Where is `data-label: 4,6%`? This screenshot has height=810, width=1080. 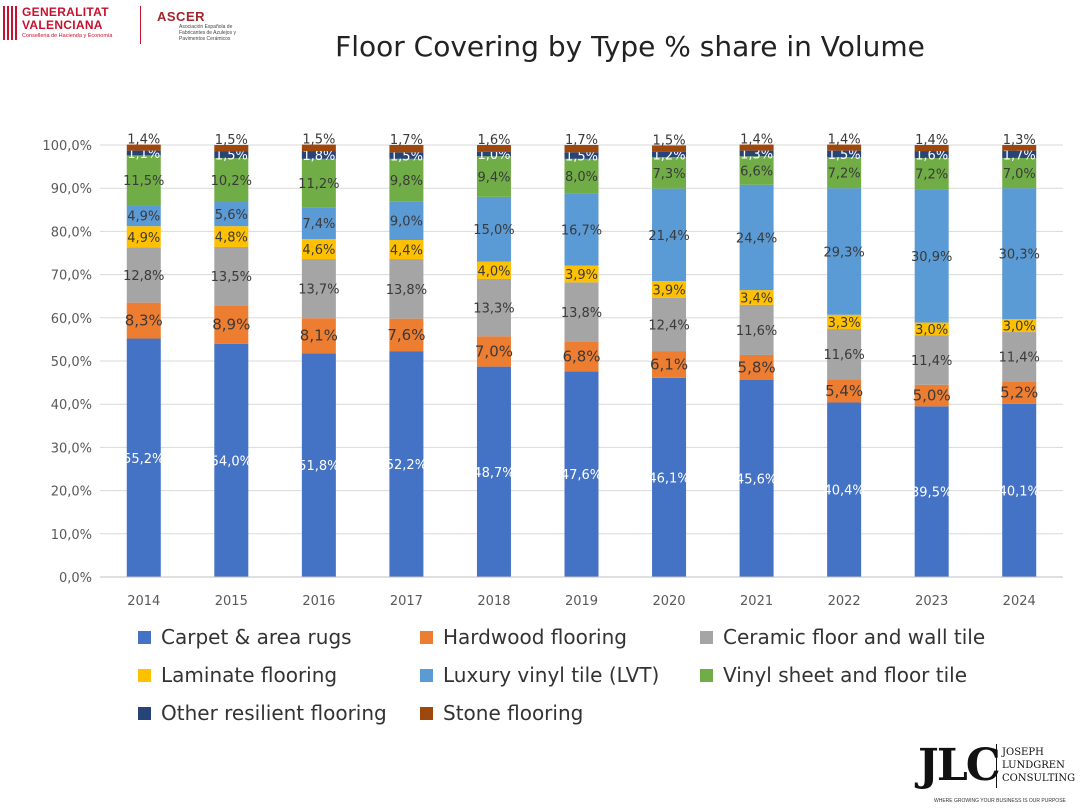
data-label: 4,6% is located at coordinates (318, 250).